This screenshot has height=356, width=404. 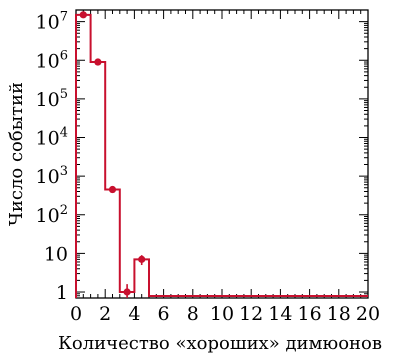 I want to click on y-tick-label: 10, so click(x=56, y=254).